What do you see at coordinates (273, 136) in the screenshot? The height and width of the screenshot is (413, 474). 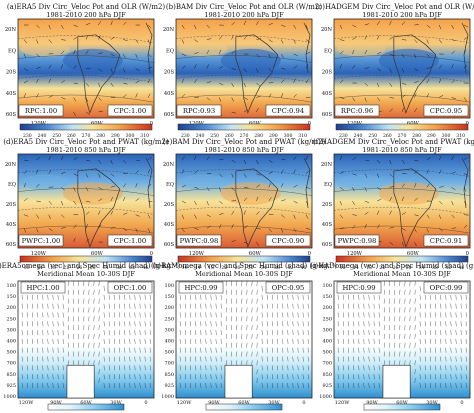 I see `colorbar-tick-label: 290` at bounding box center [273, 136].